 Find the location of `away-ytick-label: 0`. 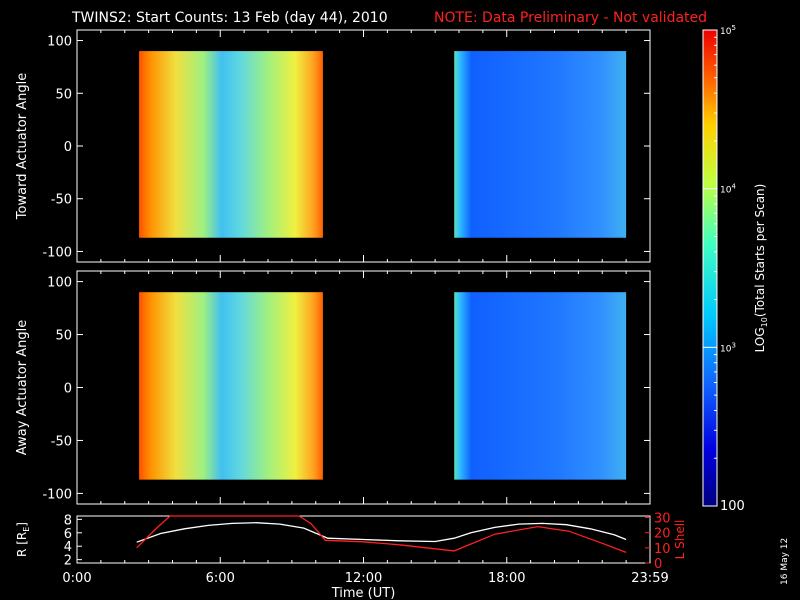

away-ytick-label: 0 is located at coordinates (68, 389).